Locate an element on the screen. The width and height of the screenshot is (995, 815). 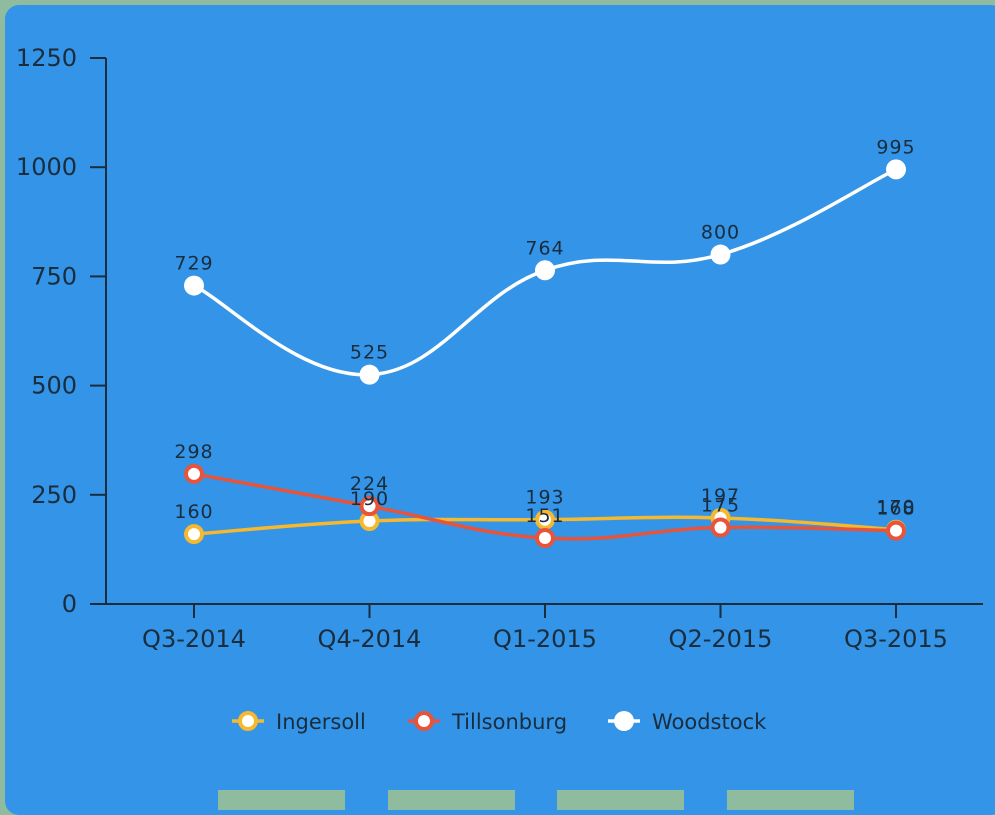
data-label-ingersoll: 170 is located at coordinates (895, 508).